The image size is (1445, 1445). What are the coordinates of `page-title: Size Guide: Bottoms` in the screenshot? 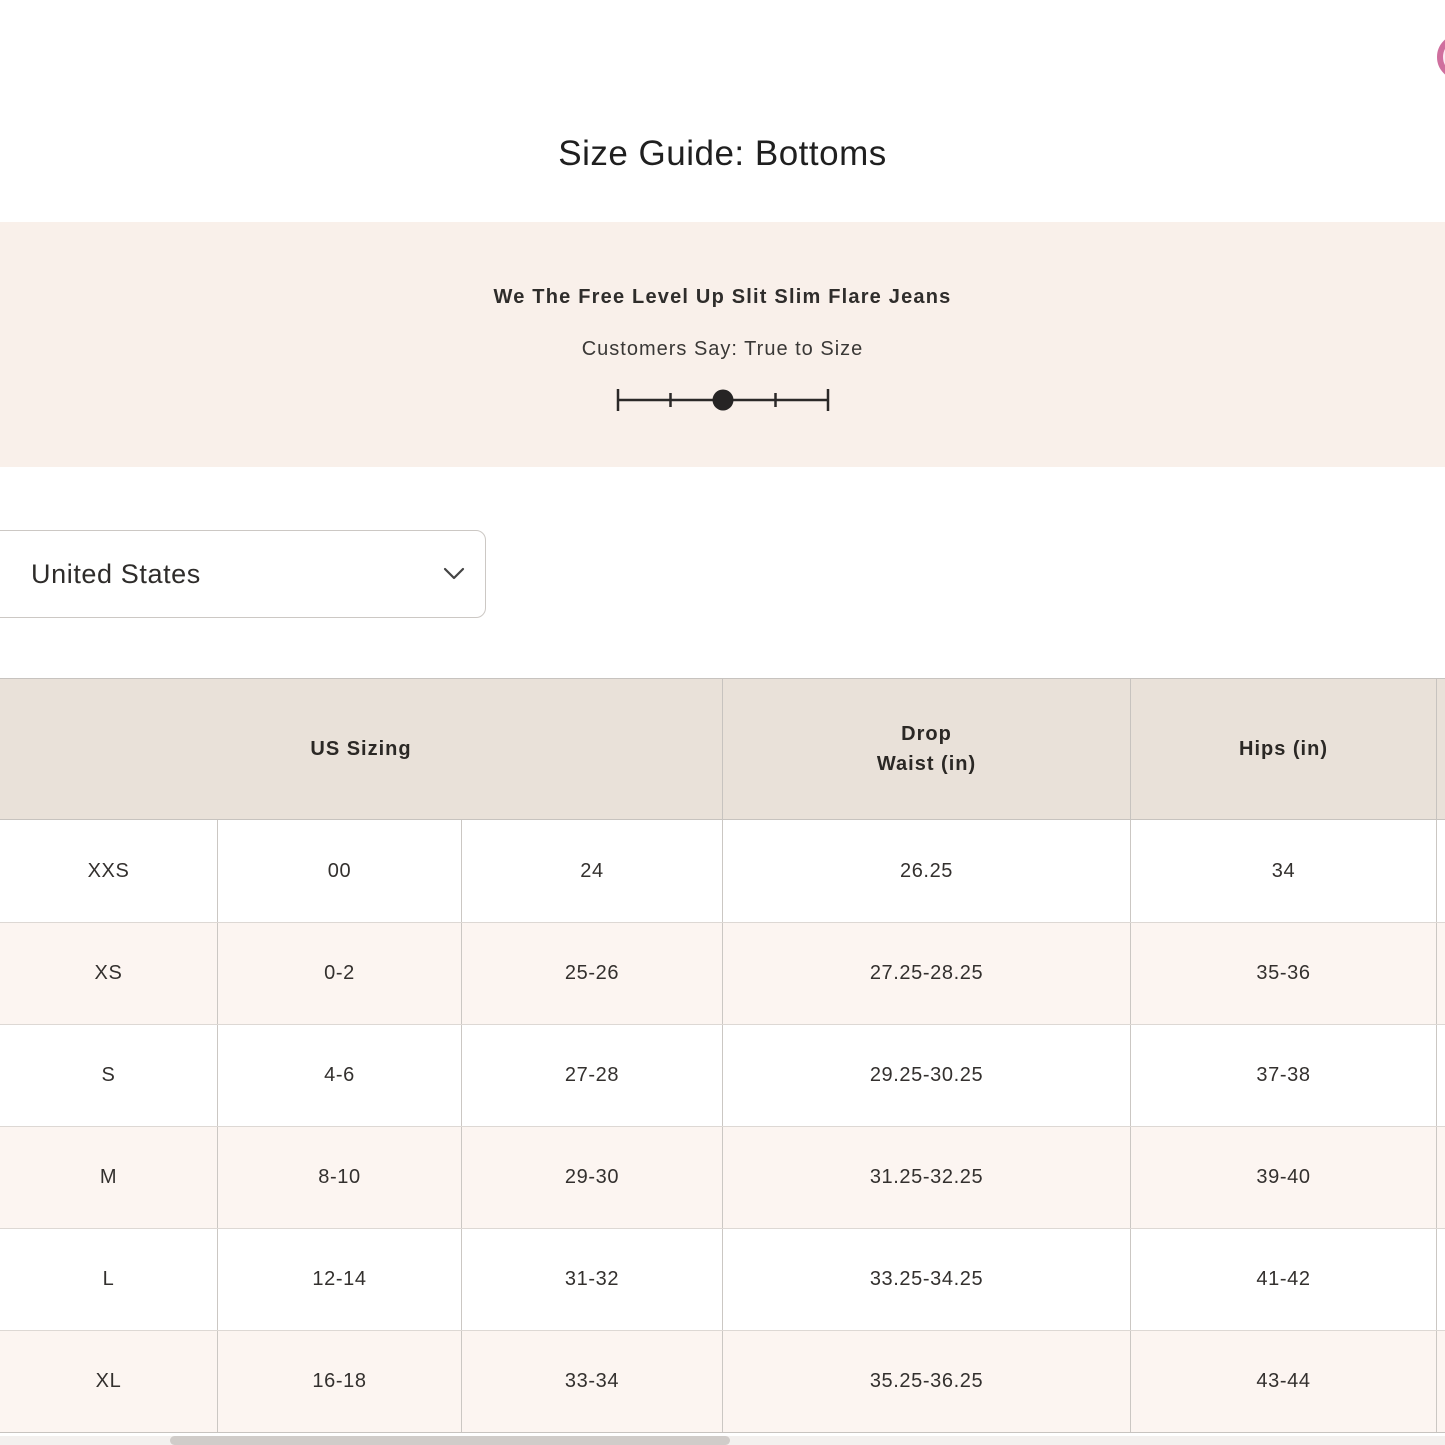 It's located at (722, 153).